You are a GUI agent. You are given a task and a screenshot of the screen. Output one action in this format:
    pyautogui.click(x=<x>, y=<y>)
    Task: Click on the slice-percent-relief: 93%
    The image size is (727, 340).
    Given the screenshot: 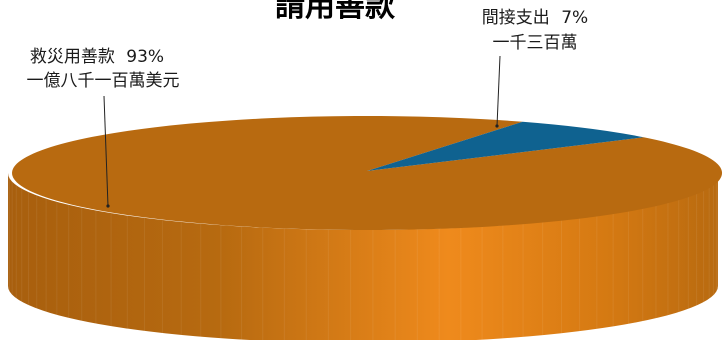 What is the action you would take?
    pyautogui.click(x=145, y=57)
    